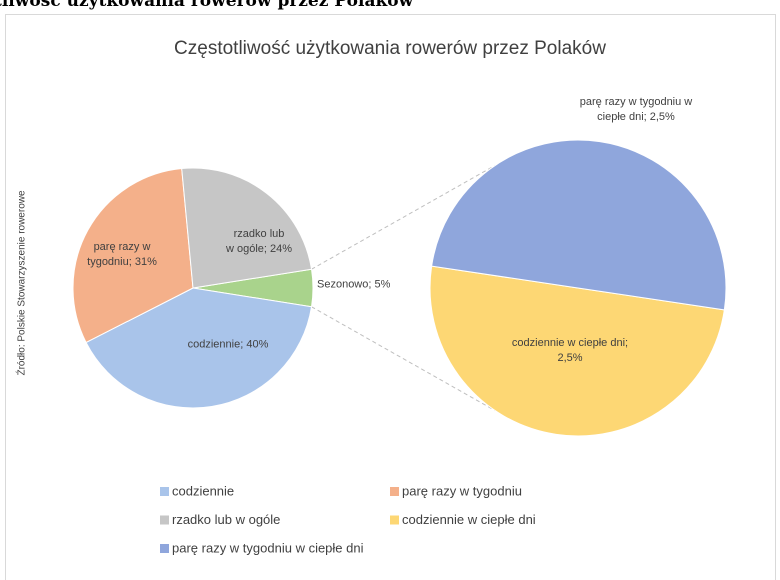  Describe the element at coordinates (354, 284) in the screenshot. I see `data-label: Sezonowo; 5%` at that location.